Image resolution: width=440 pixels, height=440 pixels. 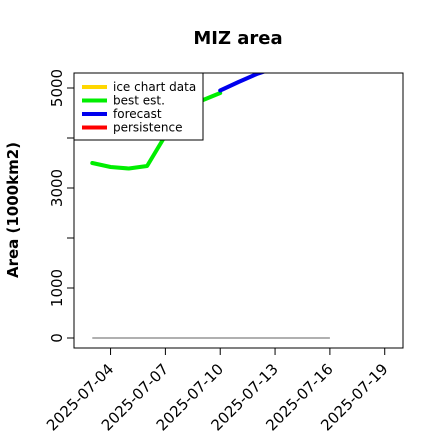 What do you see at coordinates (57, 88) in the screenshot?
I see `y-tick-label-5000: 5000` at bounding box center [57, 88].